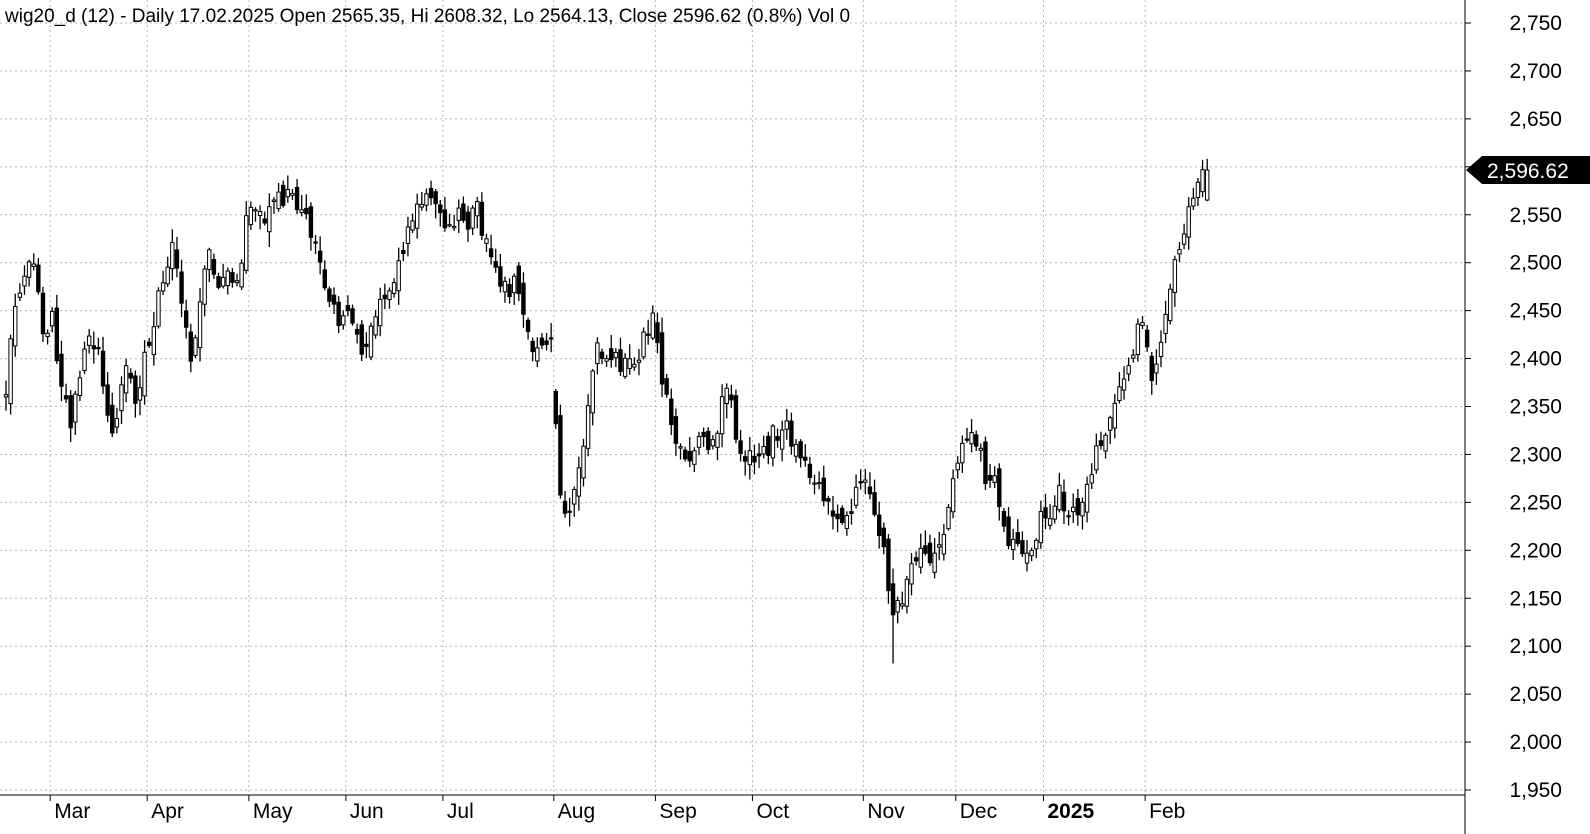 This screenshot has width=1590, height=834. Describe the element at coordinates (1535, 502) in the screenshot. I see `y-tick-label: 2,250` at that location.